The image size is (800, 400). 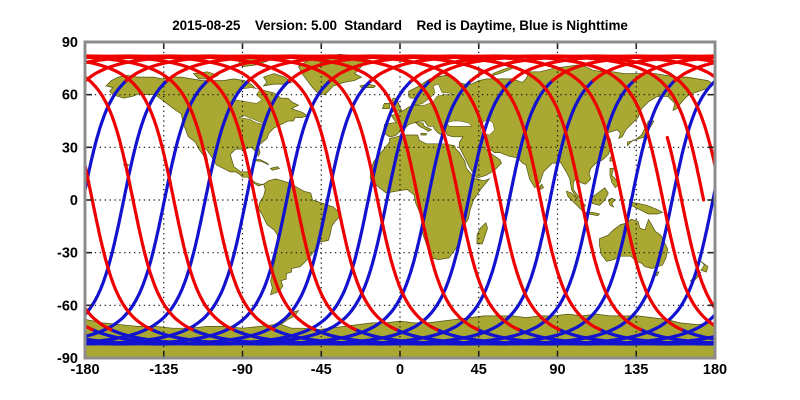 What do you see at coordinates (321, 370) in the screenshot?
I see `x-tick-label: -45` at bounding box center [321, 370].